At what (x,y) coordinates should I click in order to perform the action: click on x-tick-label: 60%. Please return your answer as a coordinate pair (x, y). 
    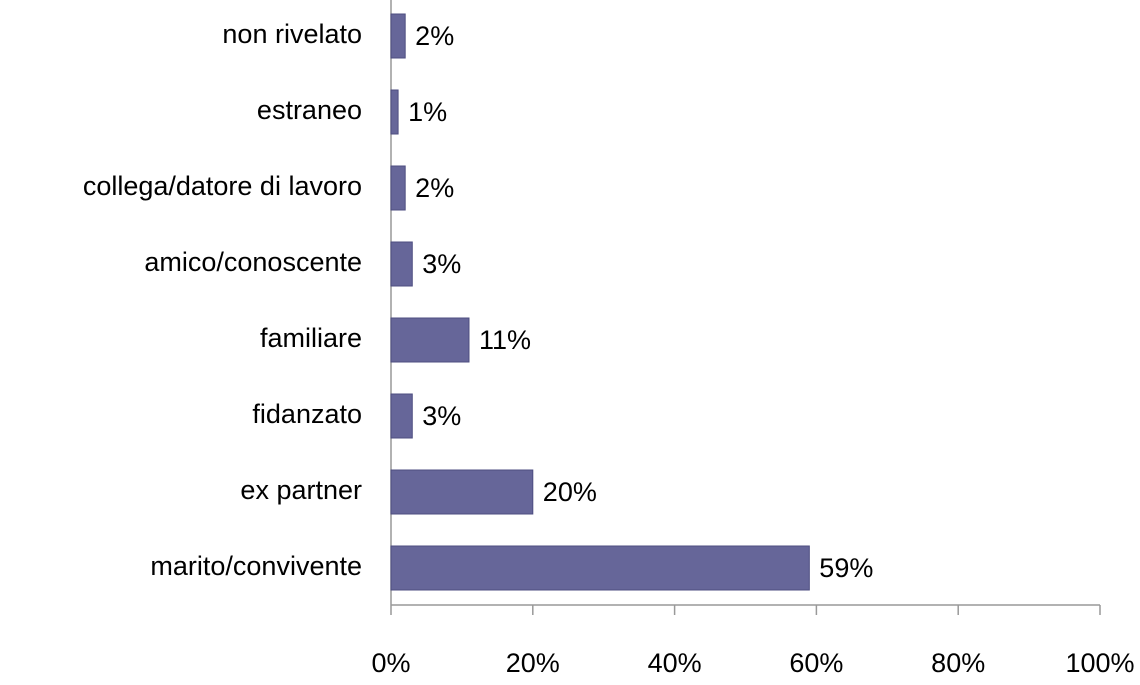
    Looking at the image, I should click on (816, 663).